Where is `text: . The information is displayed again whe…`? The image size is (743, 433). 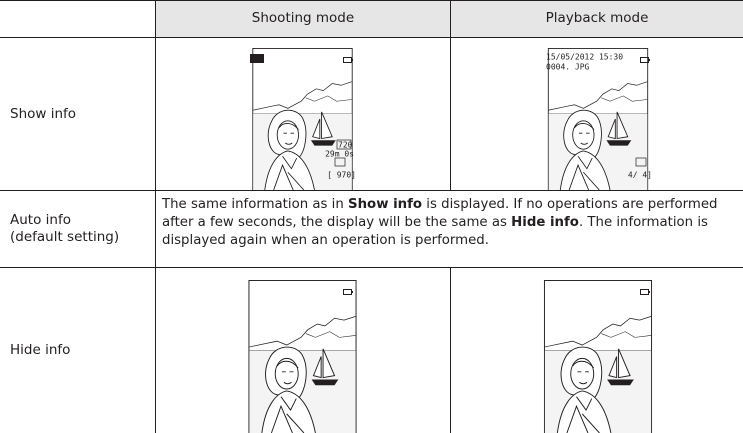
text: . The information is displayed again whe… is located at coordinates (435, 231).